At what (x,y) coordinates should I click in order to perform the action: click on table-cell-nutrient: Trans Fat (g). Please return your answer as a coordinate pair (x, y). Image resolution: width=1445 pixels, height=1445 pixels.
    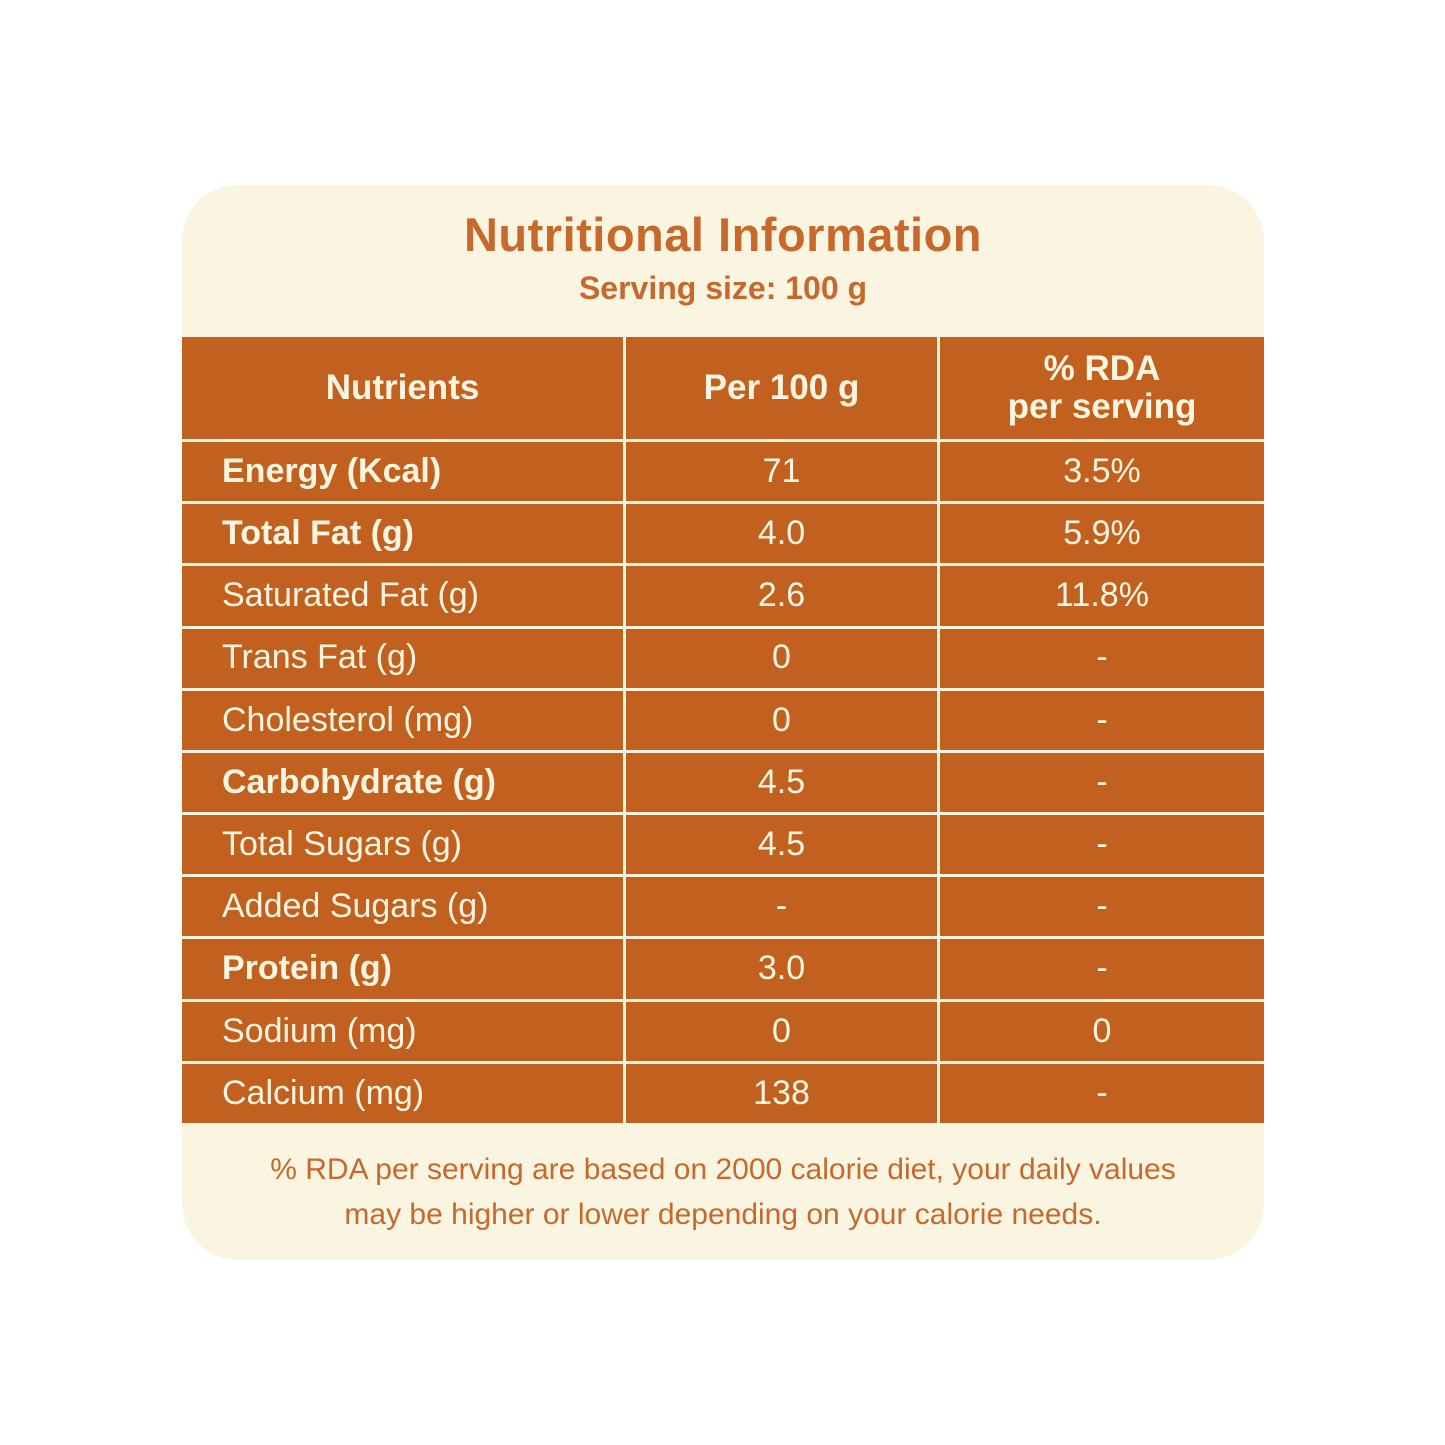
    Looking at the image, I should click on (402, 658).